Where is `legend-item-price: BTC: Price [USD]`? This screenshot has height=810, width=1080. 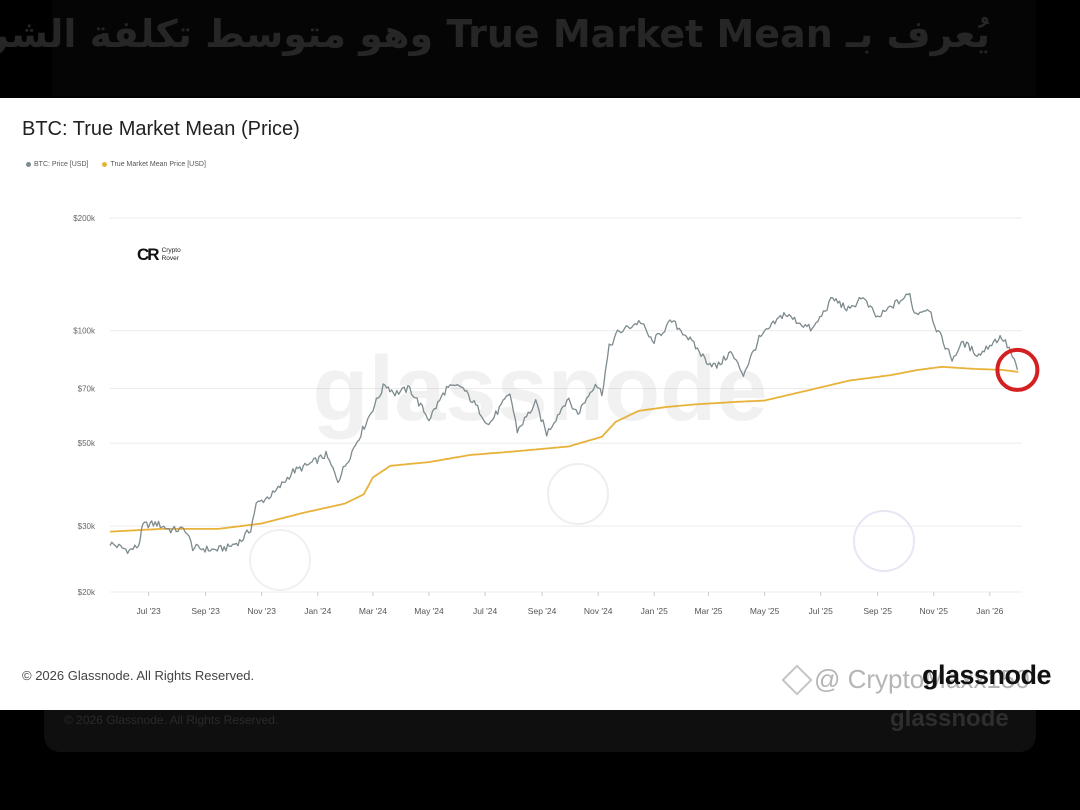
legend-item-price: BTC: Price [USD] is located at coordinates (57, 164).